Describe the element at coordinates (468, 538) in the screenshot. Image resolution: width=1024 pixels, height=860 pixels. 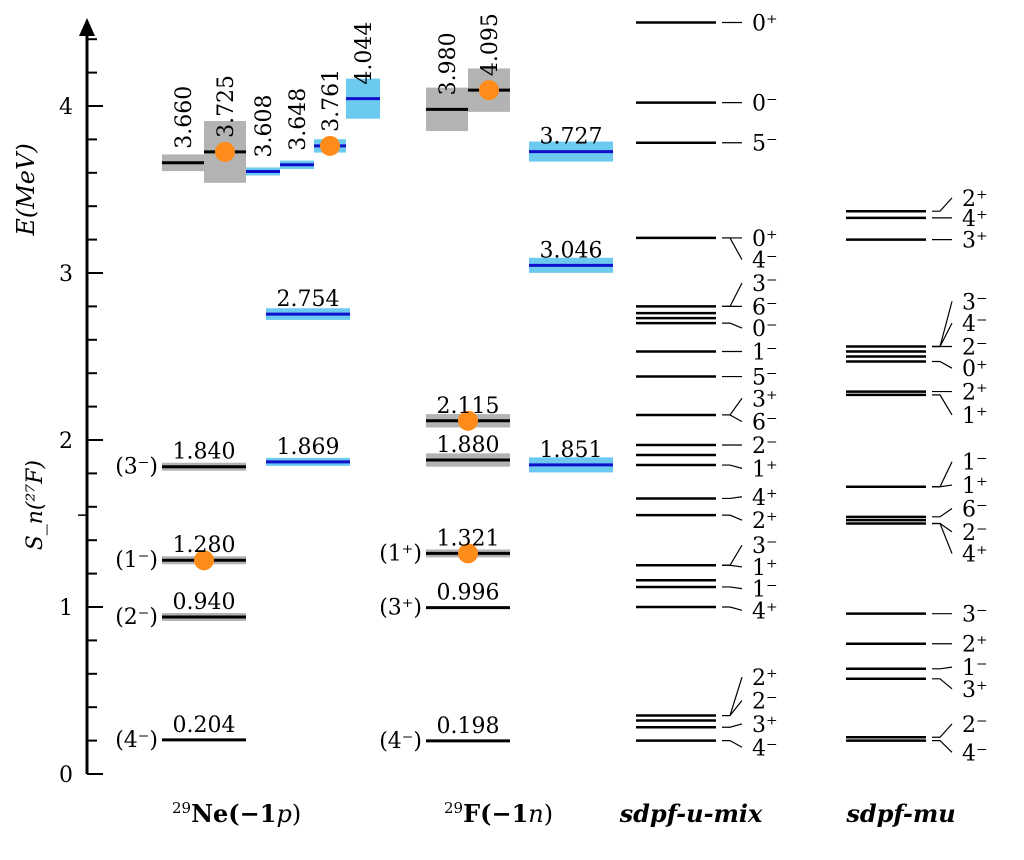
I see `level-energy-label: 1.321` at that location.